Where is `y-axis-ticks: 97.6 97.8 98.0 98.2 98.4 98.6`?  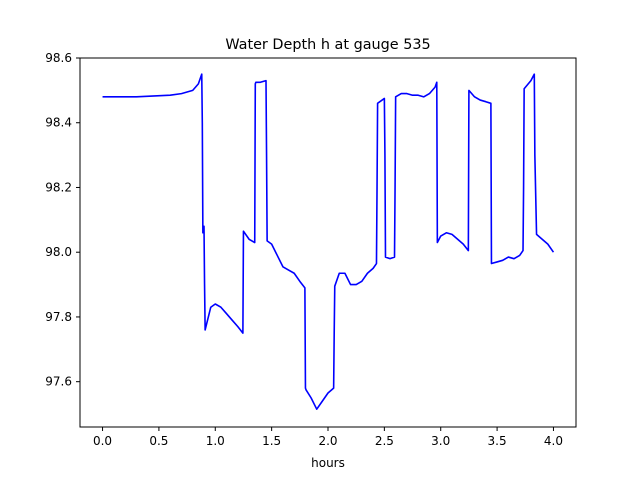
y-axis-ticks: 97.6 97.8 98.0 98.2 98.4 98.6 is located at coordinates (62, 220).